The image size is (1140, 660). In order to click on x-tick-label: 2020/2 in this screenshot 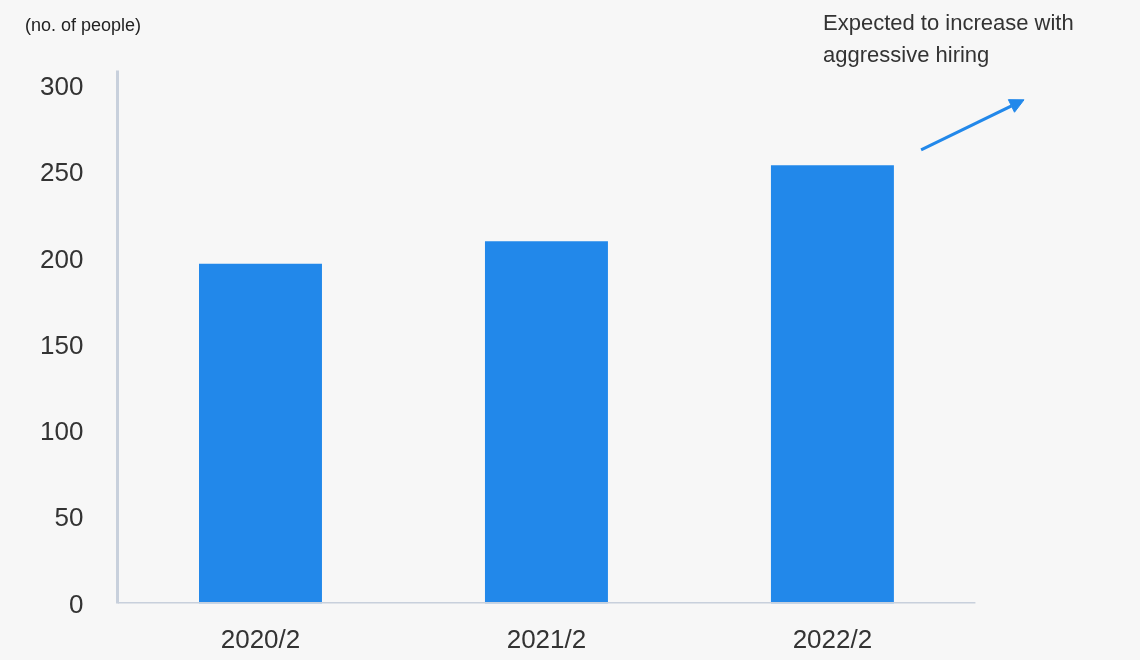, I will do `click(260, 638)`.